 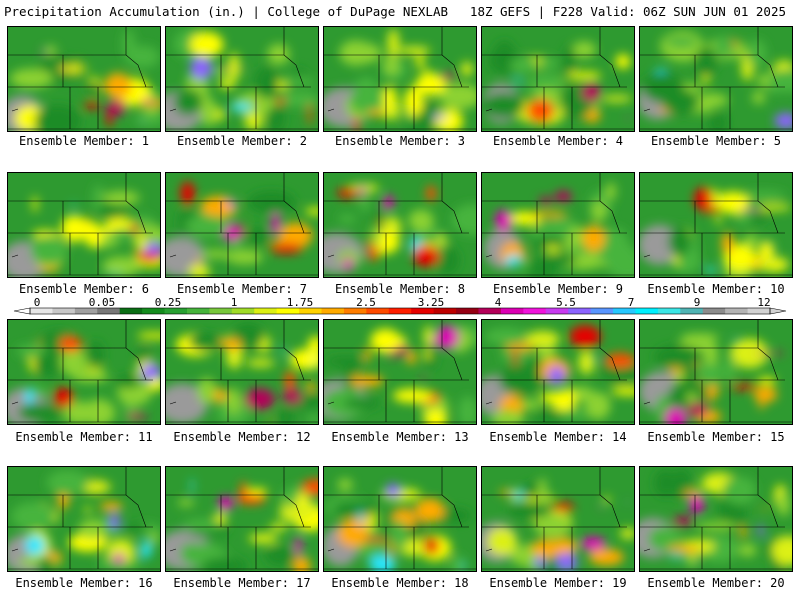 I want to click on ensemble-member-label: Ensemble Member: 15, so click(x=716, y=437).